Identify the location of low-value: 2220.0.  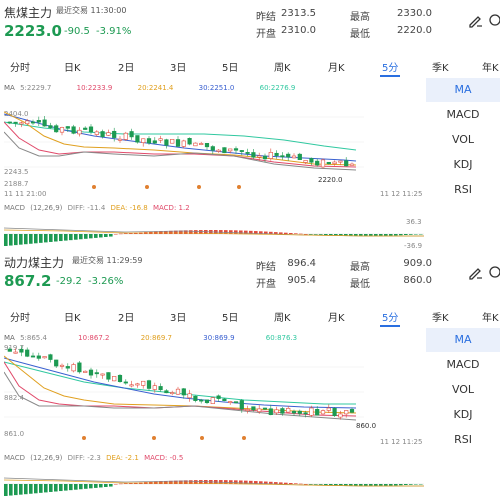
(414, 30).